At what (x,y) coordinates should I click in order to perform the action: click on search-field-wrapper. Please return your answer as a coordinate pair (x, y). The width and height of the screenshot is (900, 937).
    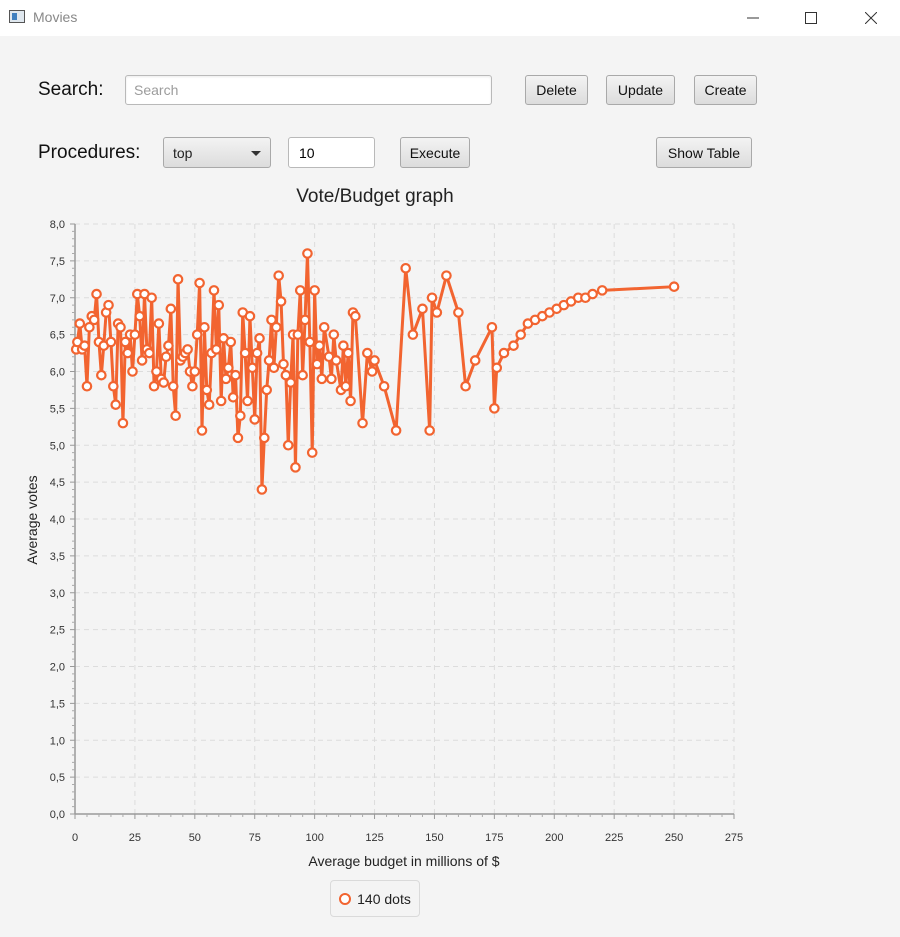
    Looking at the image, I should click on (308, 90).